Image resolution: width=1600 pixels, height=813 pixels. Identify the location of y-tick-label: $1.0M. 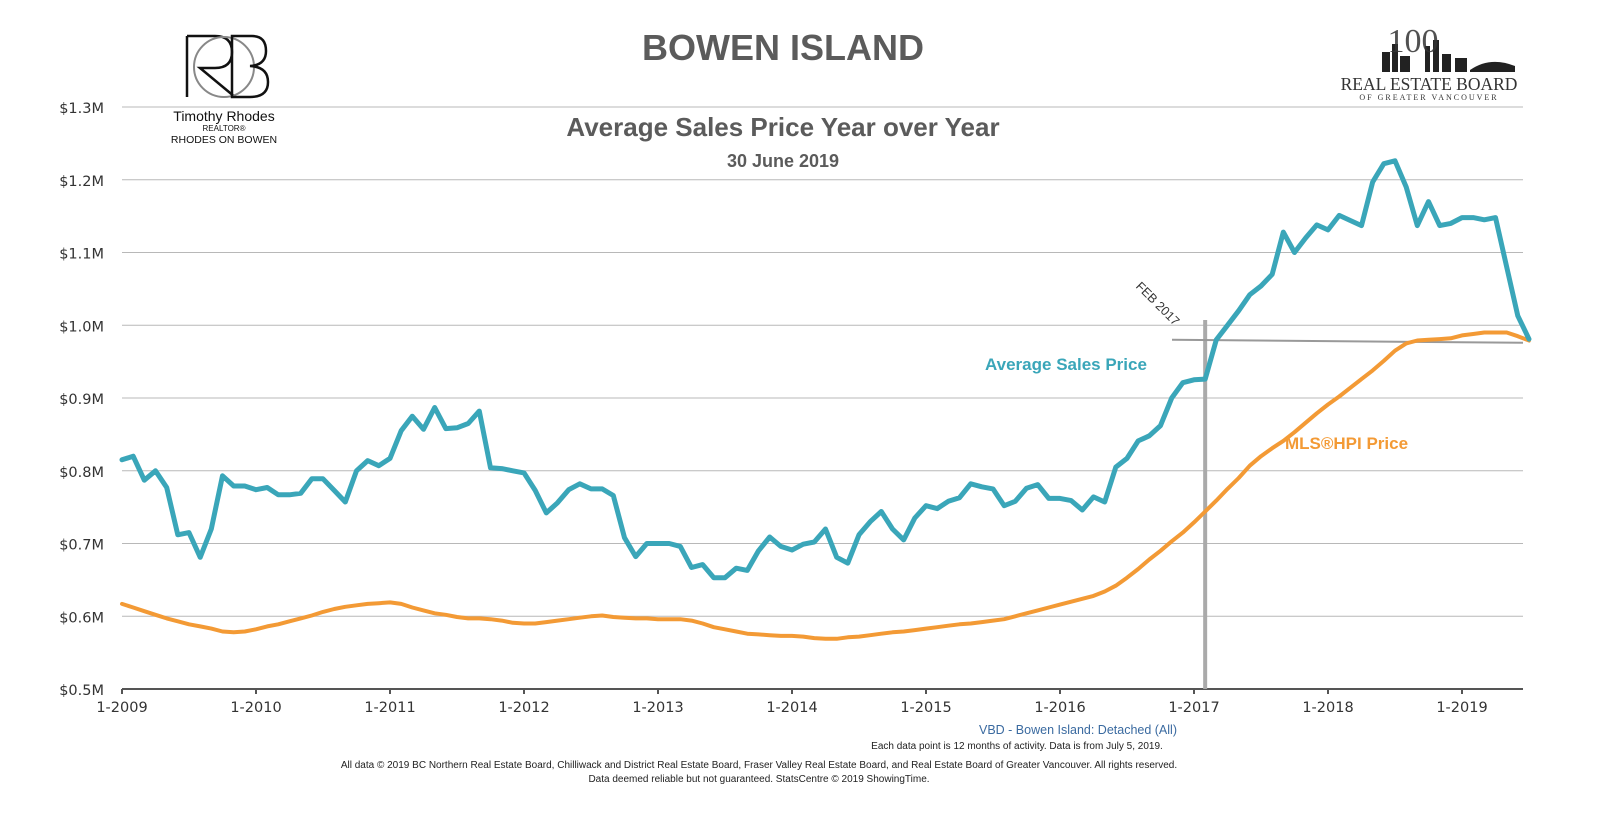
(81, 327).